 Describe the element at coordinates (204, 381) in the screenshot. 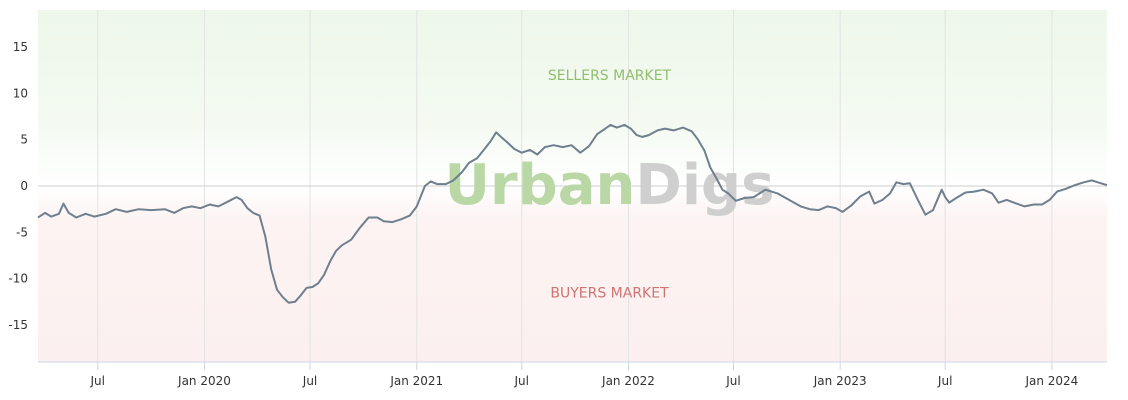

I see `x-tick-label: Jan 2020` at that location.